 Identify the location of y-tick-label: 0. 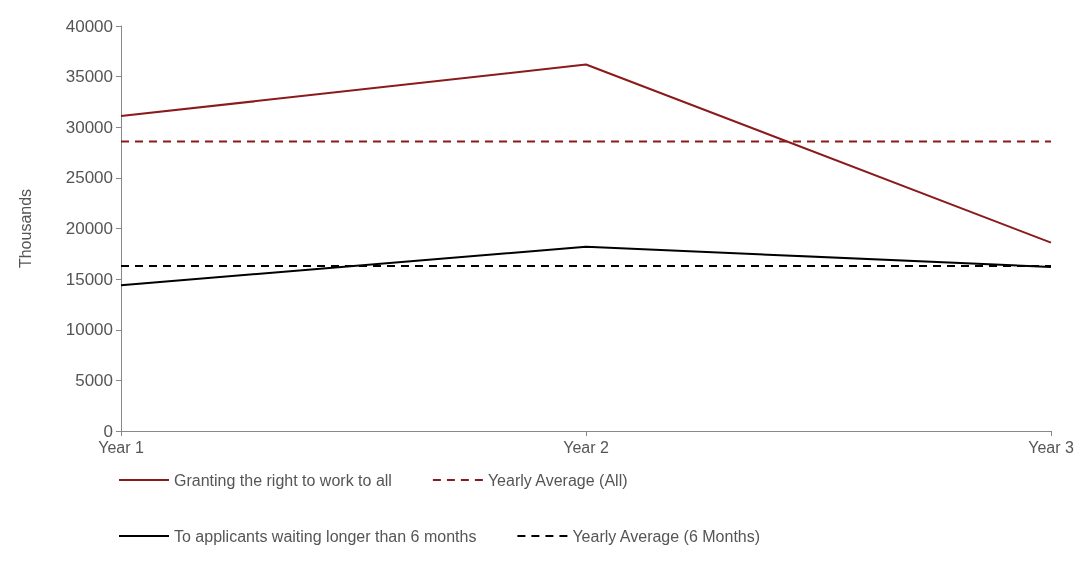
(108, 431).